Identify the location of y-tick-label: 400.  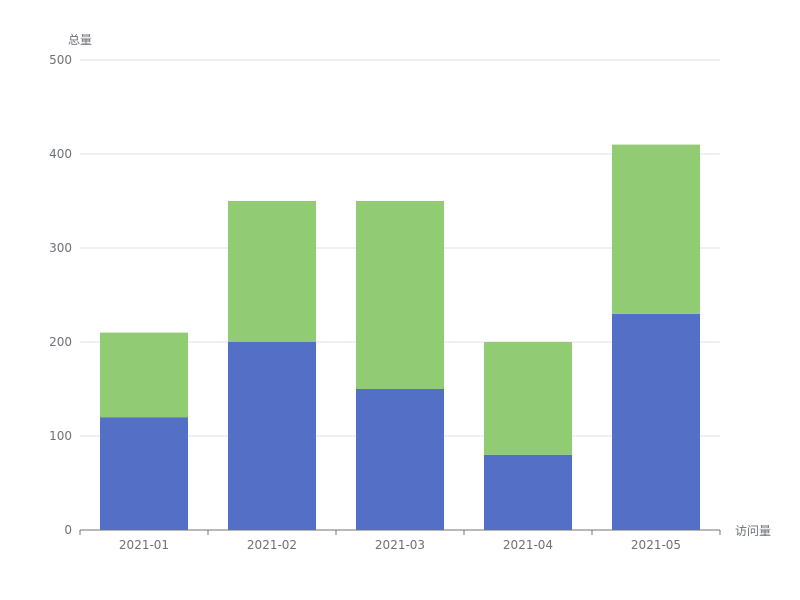
(60, 154).